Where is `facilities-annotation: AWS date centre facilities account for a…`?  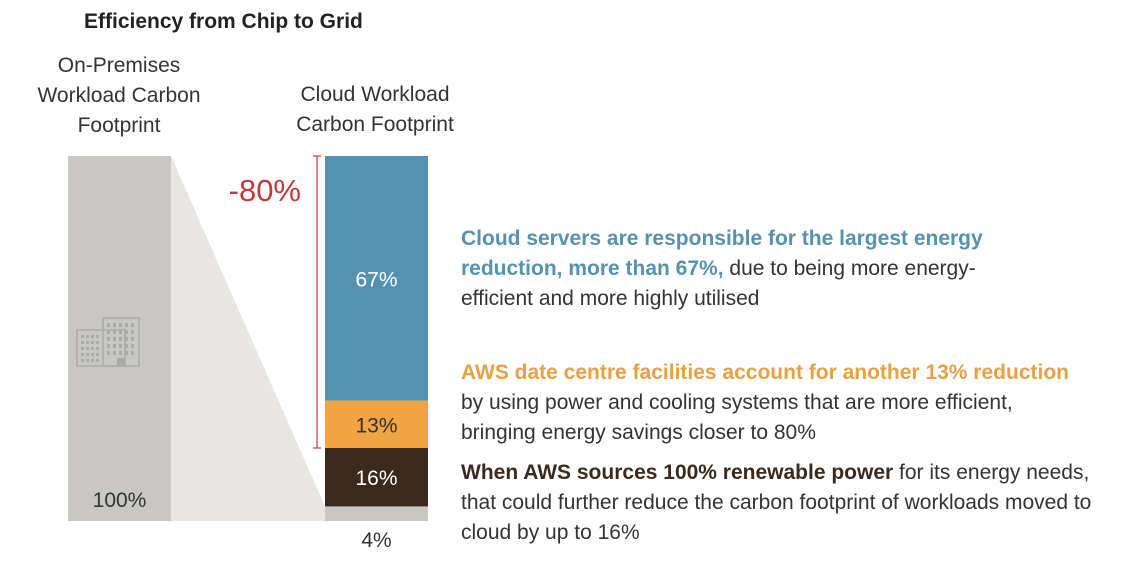 facilities-annotation: AWS date centre facilities account for a… is located at coordinates (771, 403).